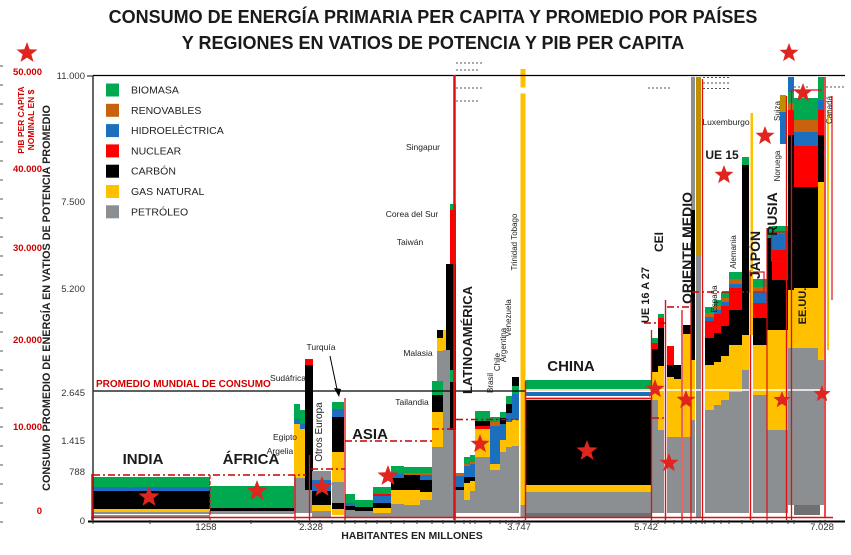 This screenshot has width=851, height=555. Describe the element at coordinates (467, 339) in the screenshot. I see `svg-text: LATINOAMÉRICA` at that location.